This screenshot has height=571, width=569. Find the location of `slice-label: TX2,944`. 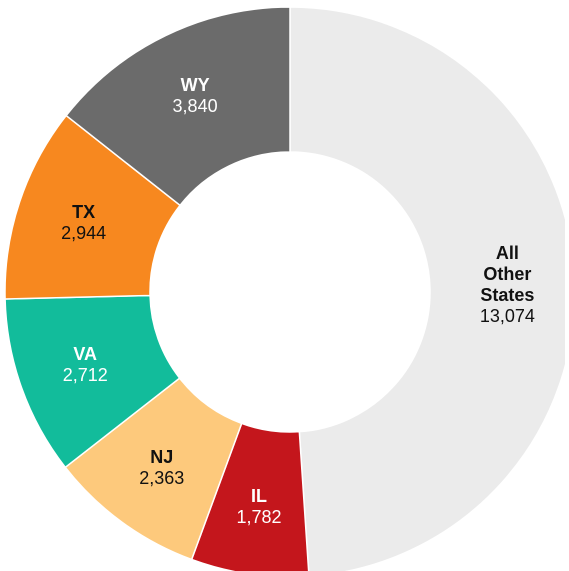

slice-label: TX2,944 is located at coordinates (84, 223).